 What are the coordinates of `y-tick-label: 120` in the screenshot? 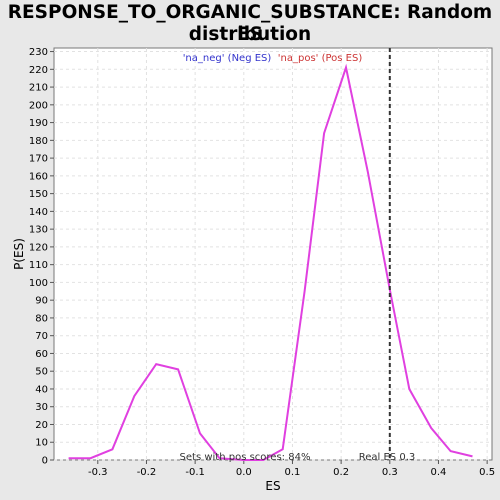 It's located at (38, 247).